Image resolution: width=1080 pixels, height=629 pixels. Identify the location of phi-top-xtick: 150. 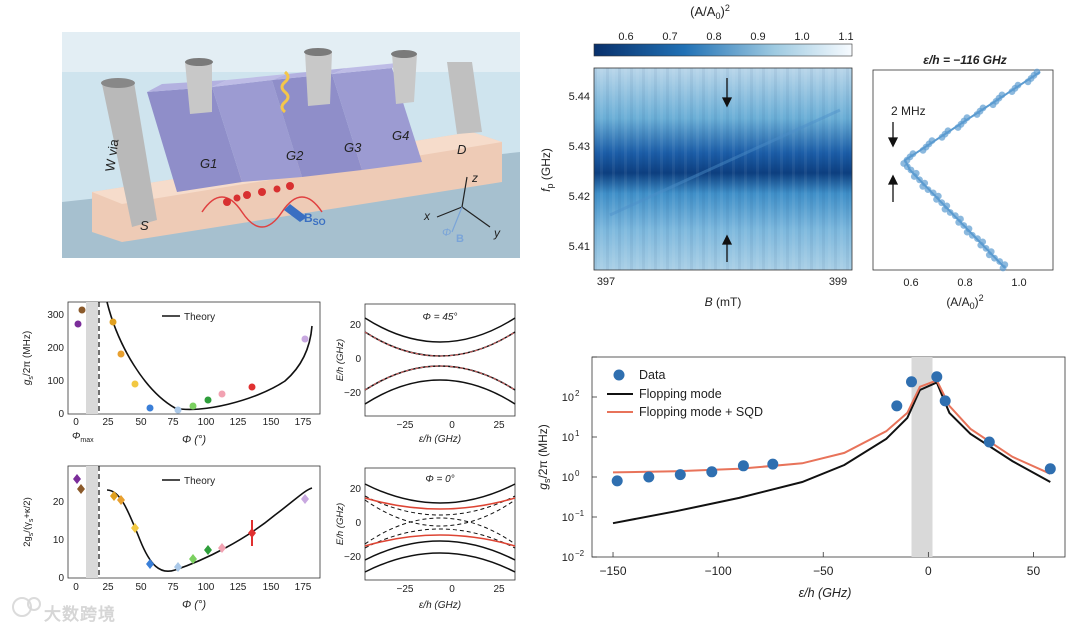
(271, 422).